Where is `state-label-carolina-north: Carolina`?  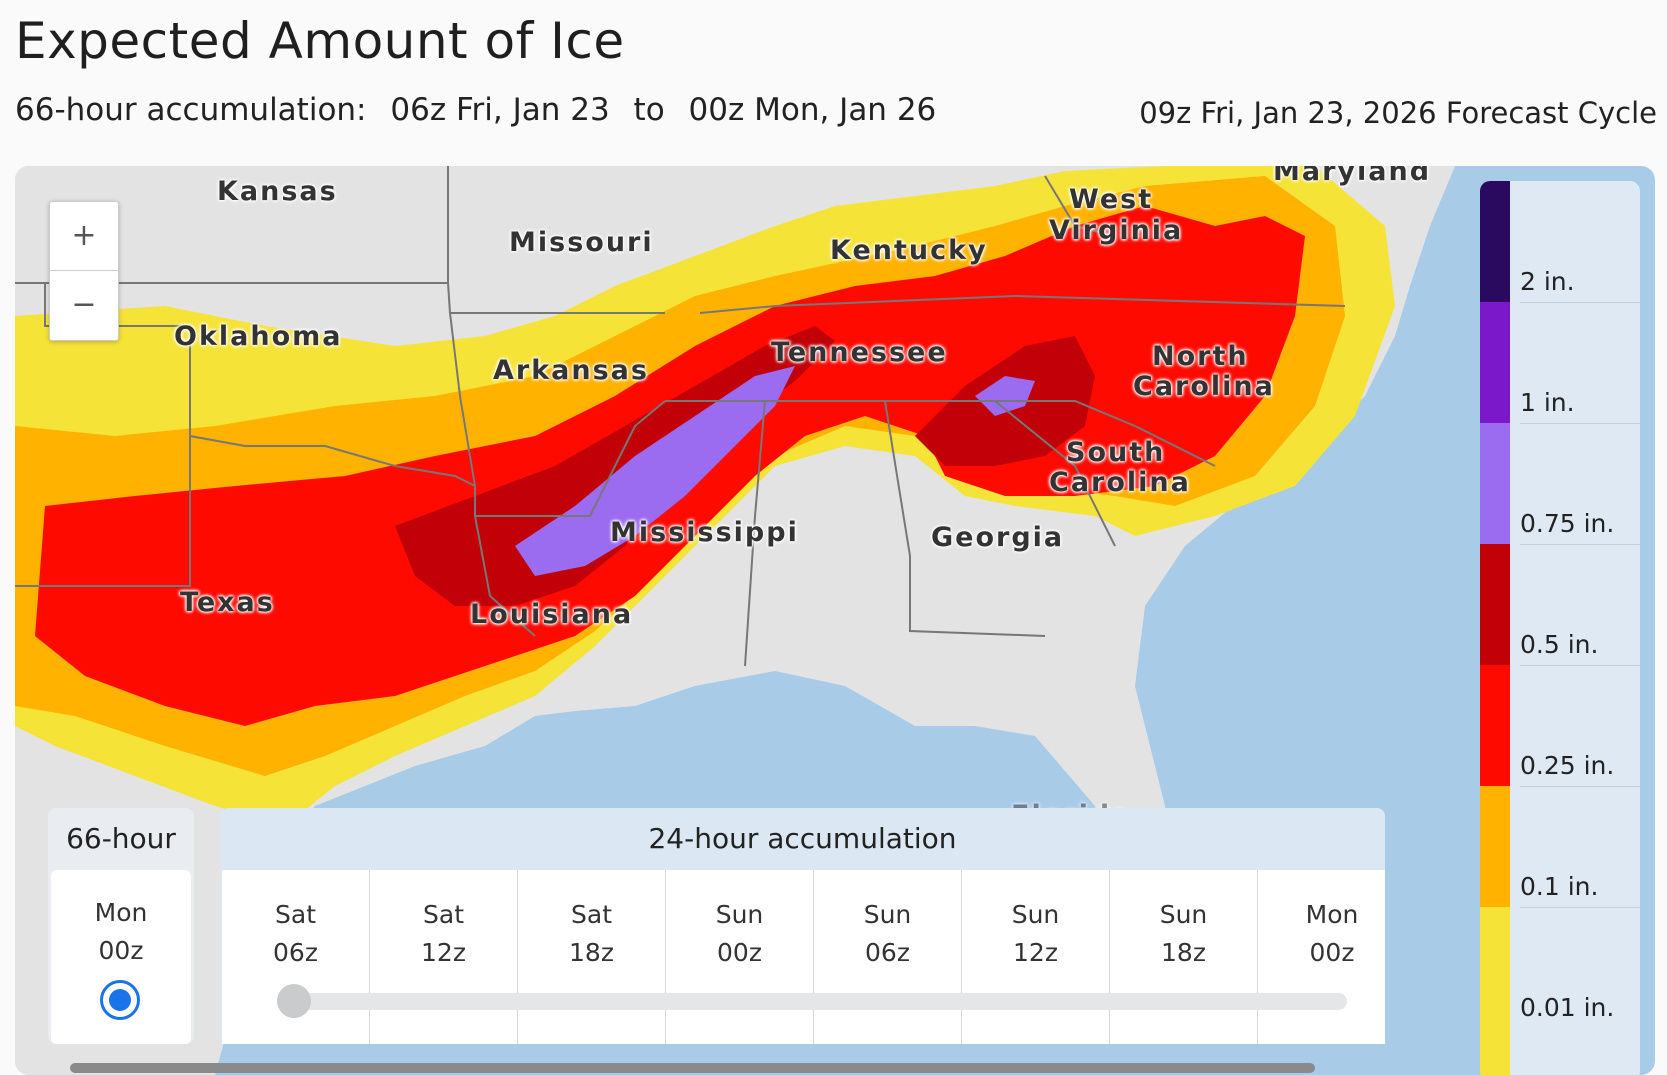
state-label-carolina-north: Carolina is located at coordinates (1204, 386).